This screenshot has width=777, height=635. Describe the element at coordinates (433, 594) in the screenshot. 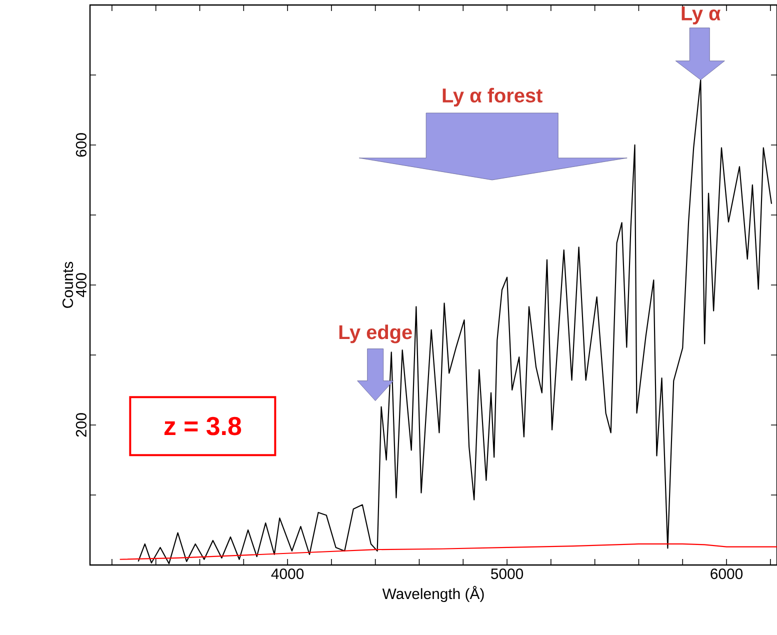

I see `x-axis-title: Wavelength (Å)` at that location.